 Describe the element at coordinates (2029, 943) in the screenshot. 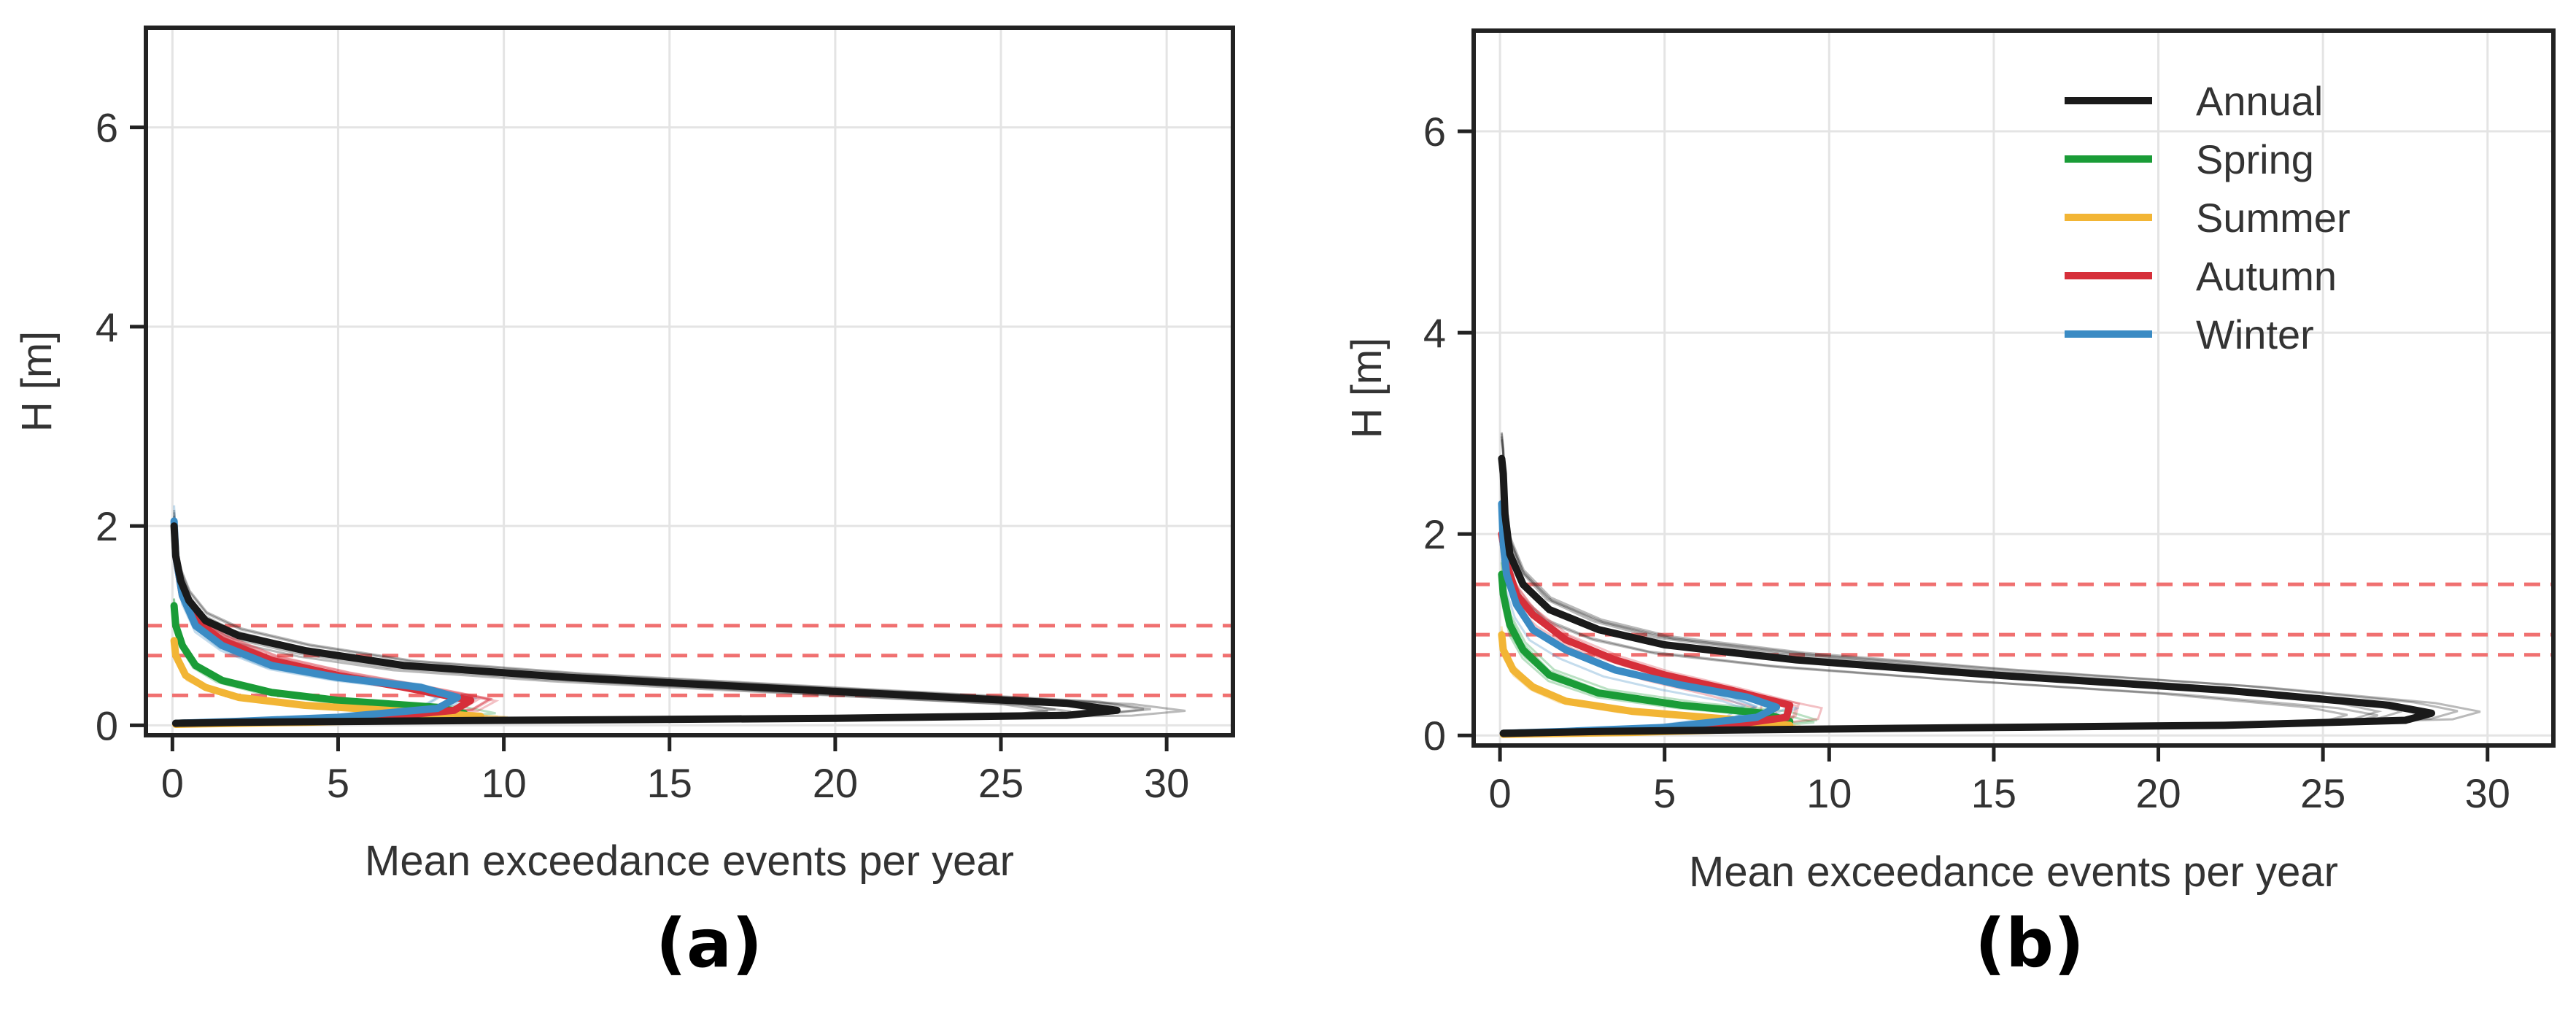

I see `panel-label-b: (b)` at that location.